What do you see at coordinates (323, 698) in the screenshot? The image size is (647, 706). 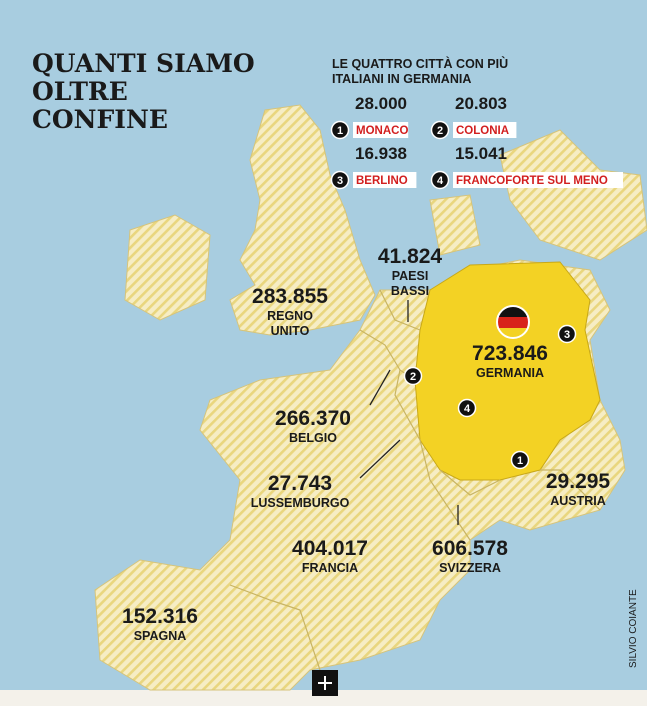 I see `paper` at bounding box center [323, 698].